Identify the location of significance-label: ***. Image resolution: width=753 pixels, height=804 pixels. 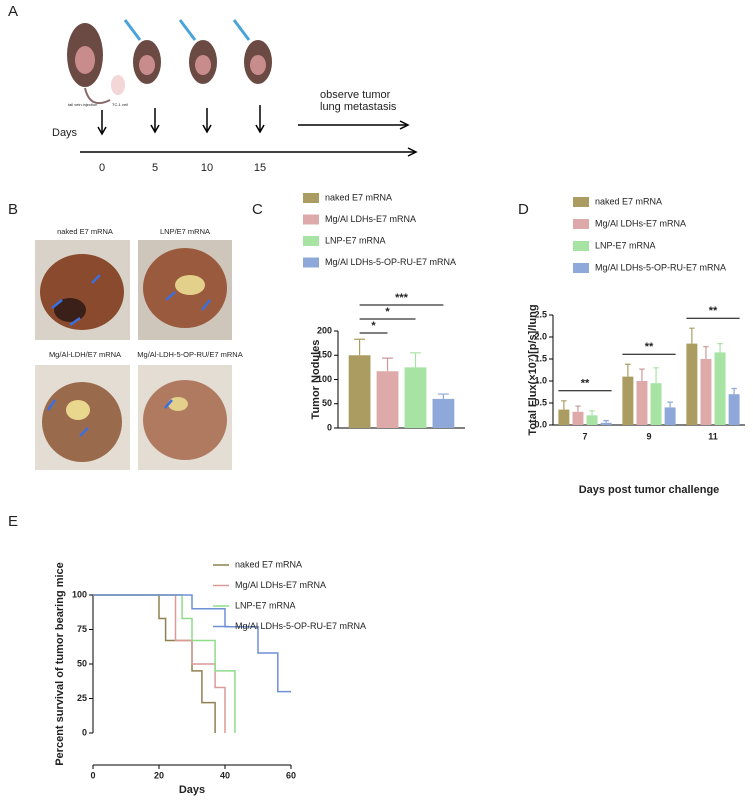
(402, 298).